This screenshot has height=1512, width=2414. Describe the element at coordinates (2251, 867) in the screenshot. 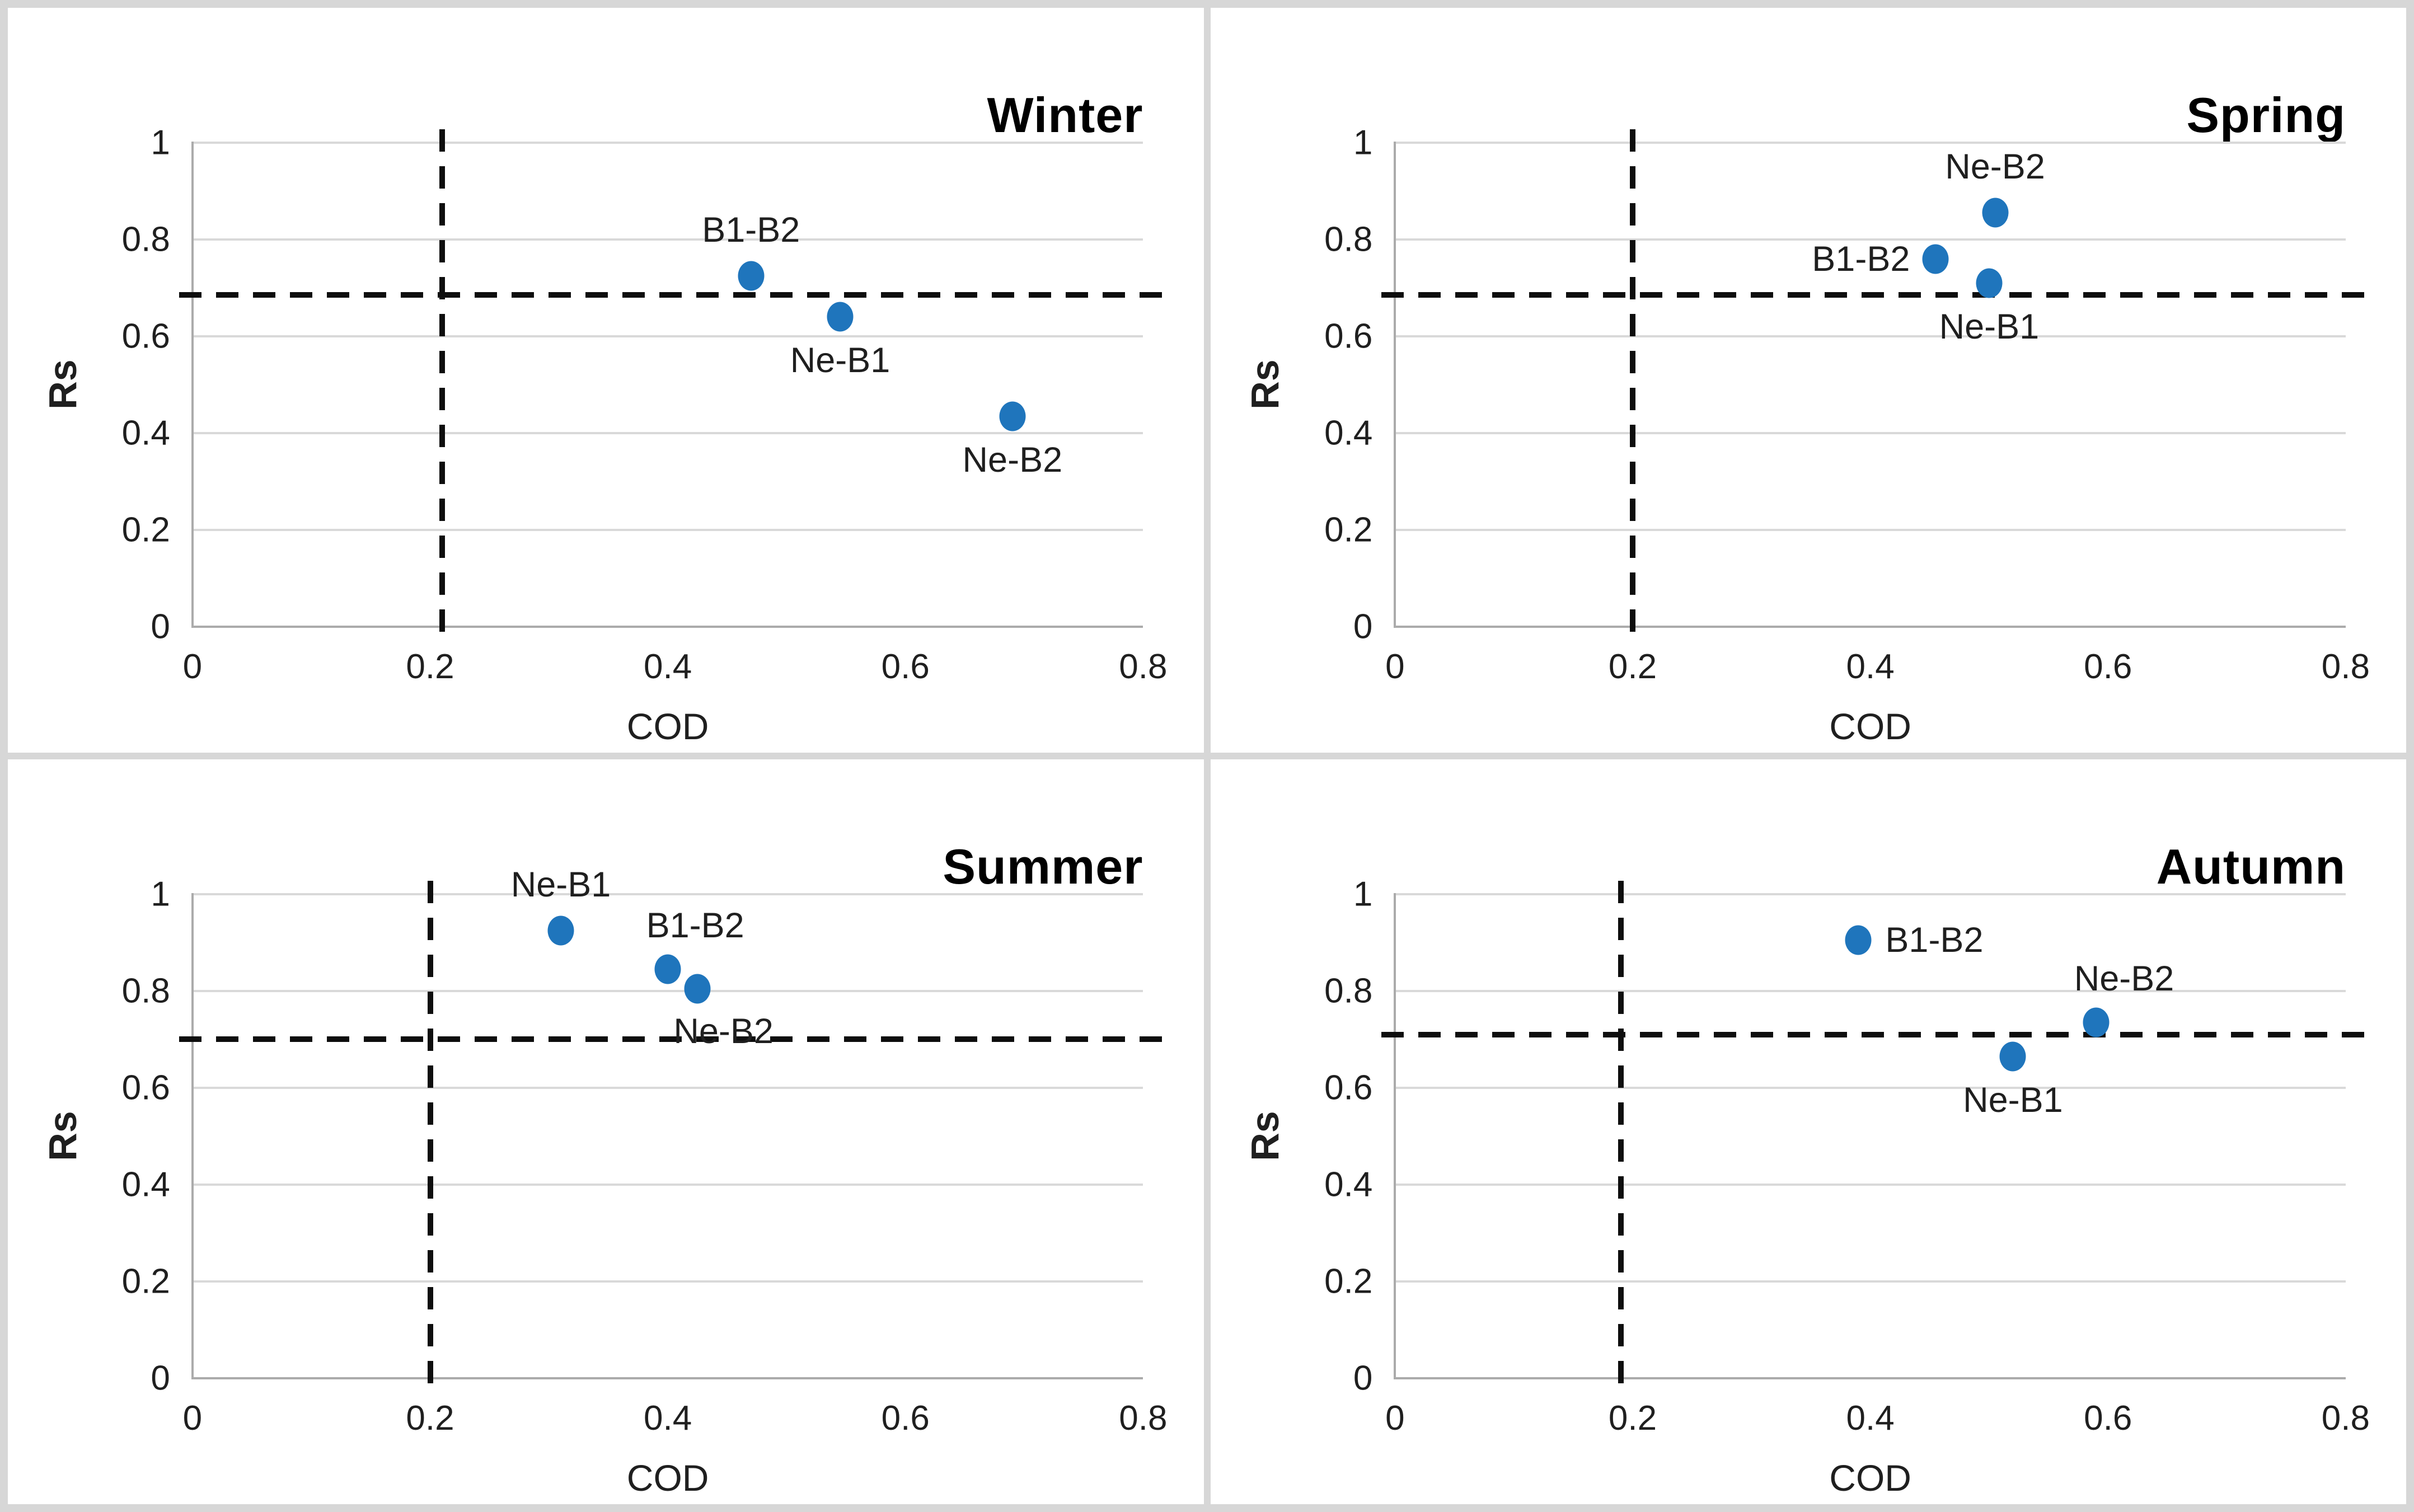

I see `panel-title: Autumn` at that location.